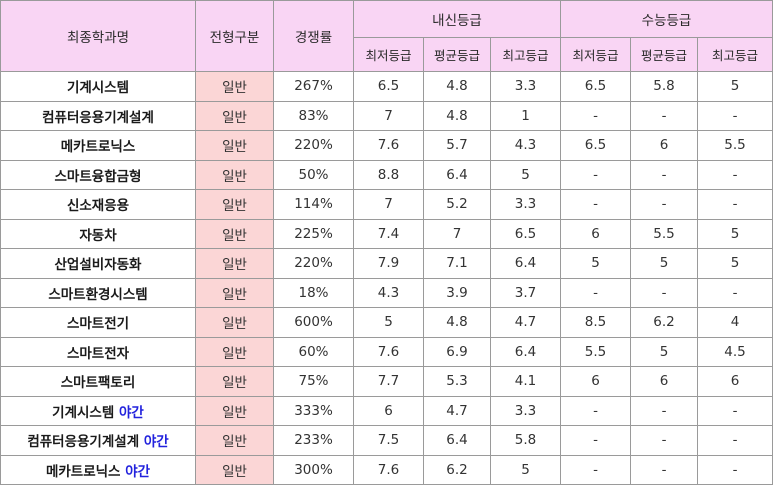 Image resolution: width=773 pixels, height=492 pixels. I want to click on naesin-min-cell: 7, so click(388, 115).